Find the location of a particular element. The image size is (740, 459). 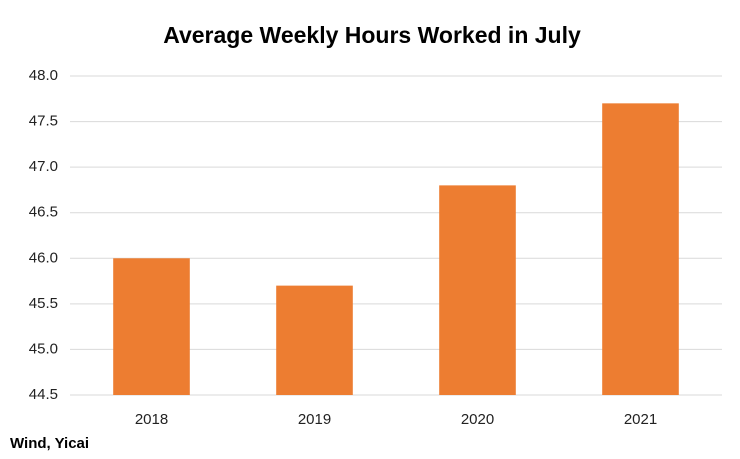

x-tick-label: 2018 is located at coordinates (151, 419).